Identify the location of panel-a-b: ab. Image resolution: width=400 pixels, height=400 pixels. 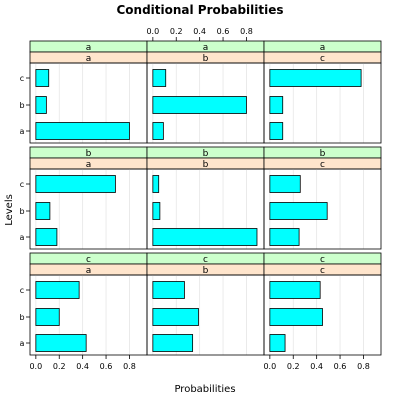
(205, 92).